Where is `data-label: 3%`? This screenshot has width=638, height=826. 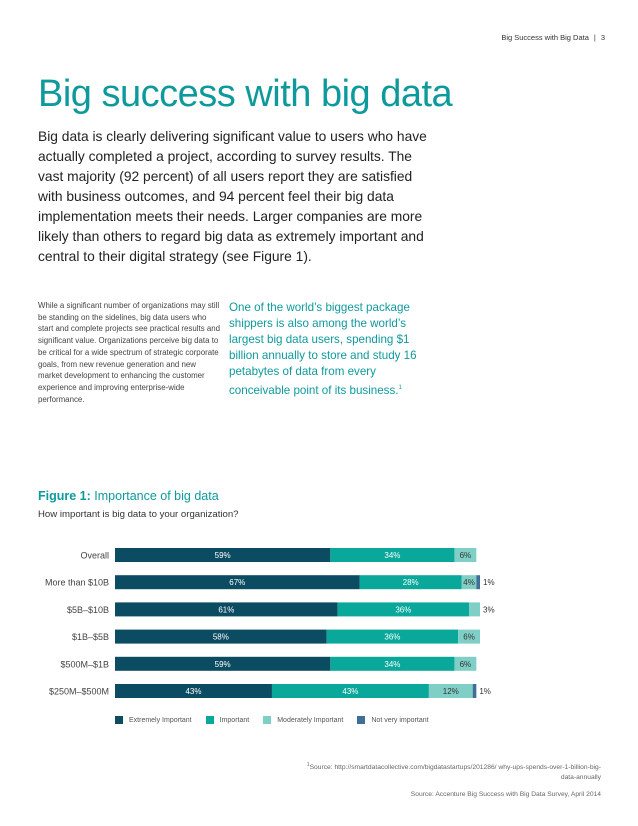
data-label: 3% is located at coordinates (489, 609).